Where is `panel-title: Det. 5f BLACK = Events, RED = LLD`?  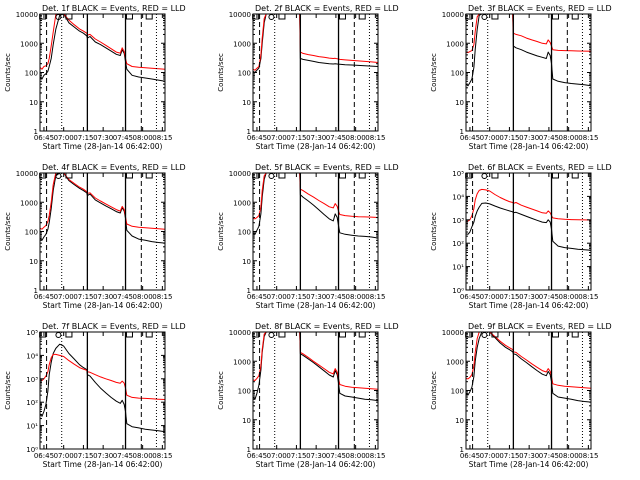 panel-title: Det. 5f BLACK = Events, RED = LLD is located at coordinates (327, 167).